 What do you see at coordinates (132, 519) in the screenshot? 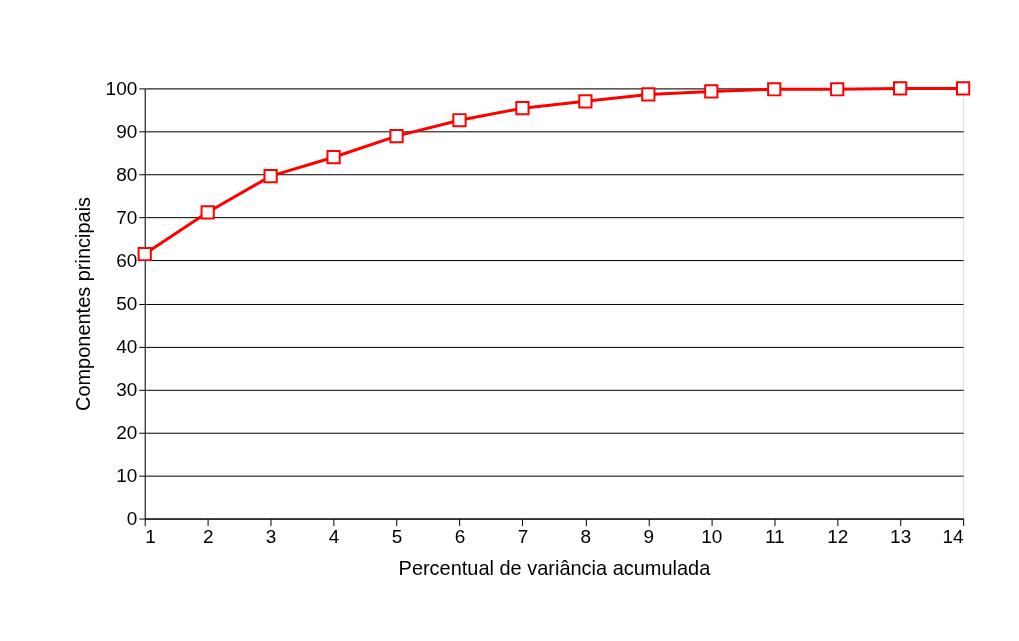
I see `y-tick-label: 0` at bounding box center [132, 519].